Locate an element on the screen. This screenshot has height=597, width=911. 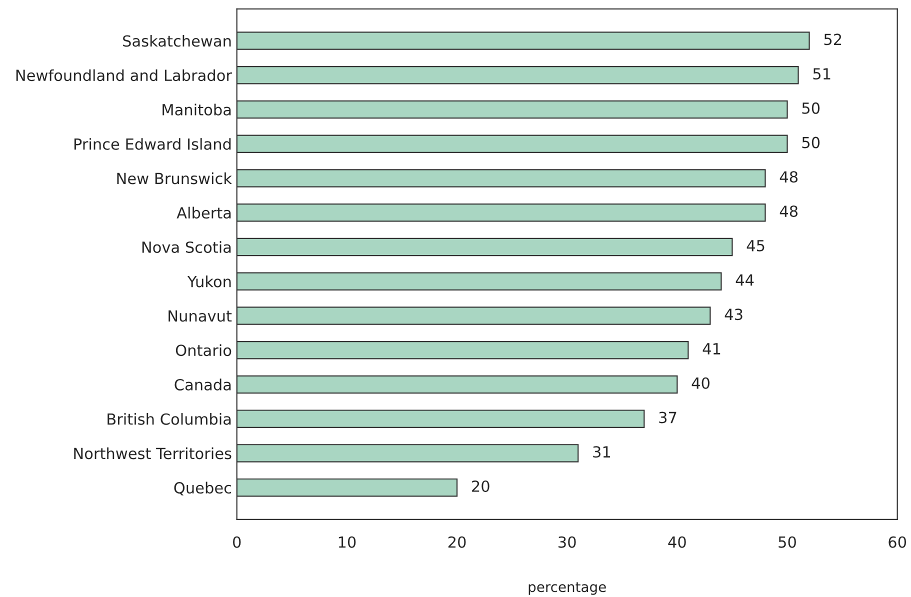
y-tick-label: Canada is located at coordinates (202, 384).